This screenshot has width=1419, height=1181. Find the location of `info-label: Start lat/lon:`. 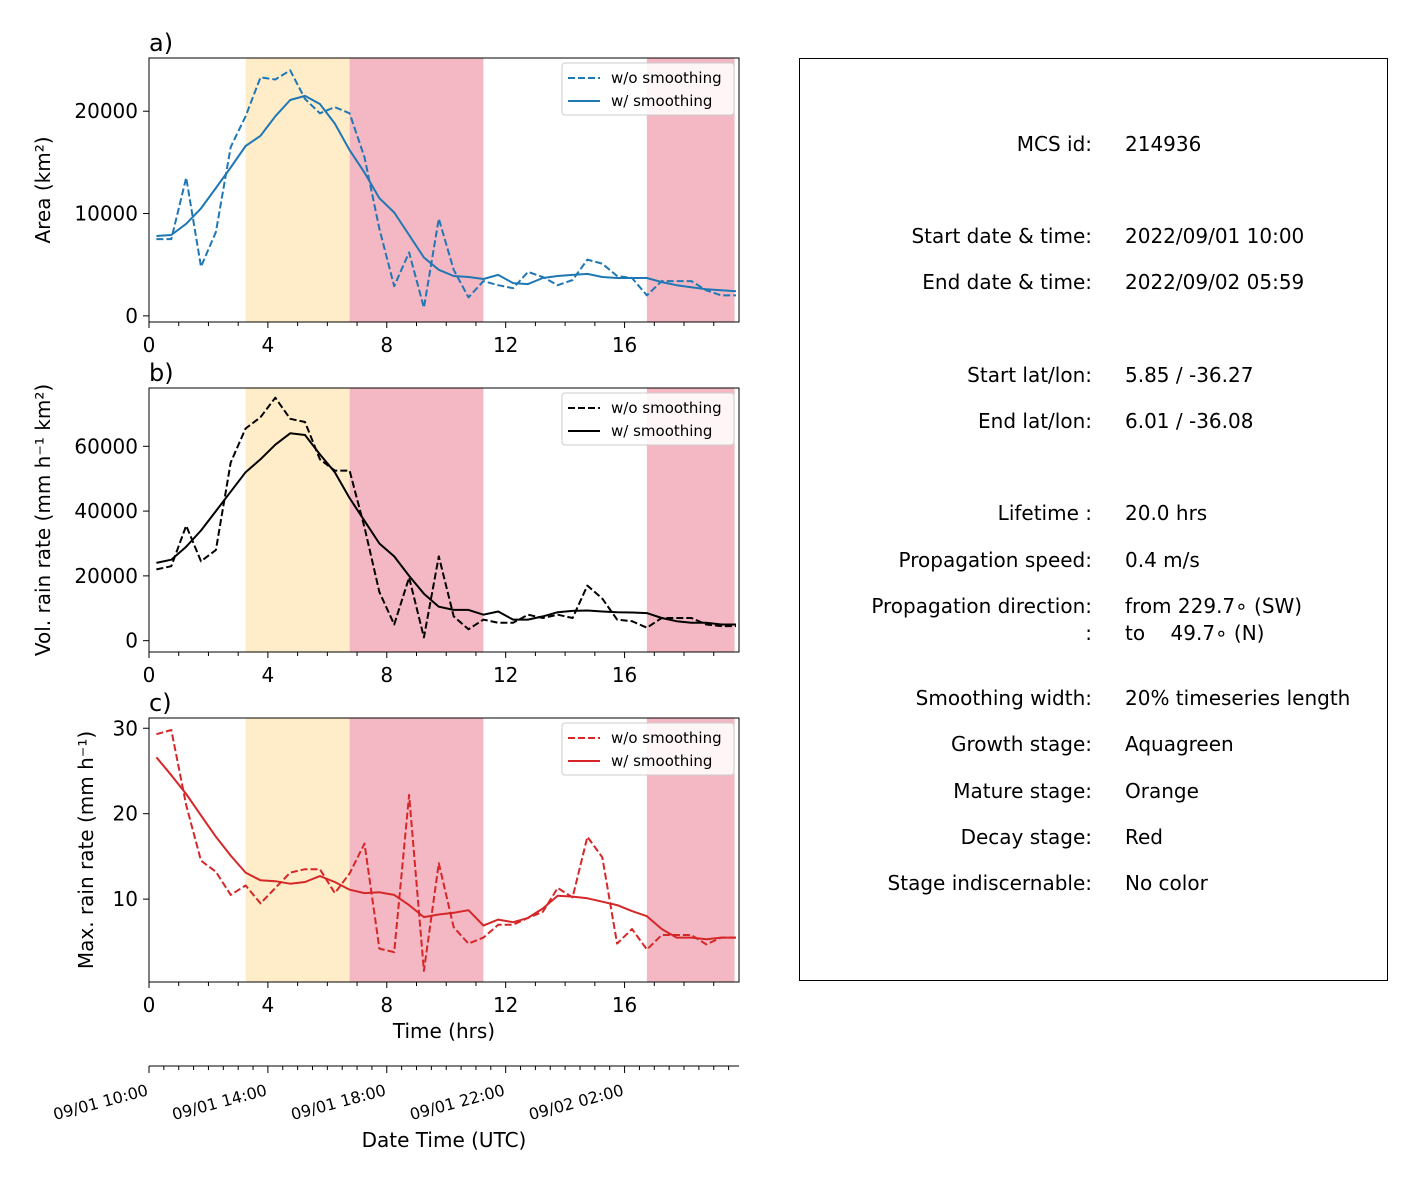

info-label: Start lat/lon: is located at coordinates (1029, 375).